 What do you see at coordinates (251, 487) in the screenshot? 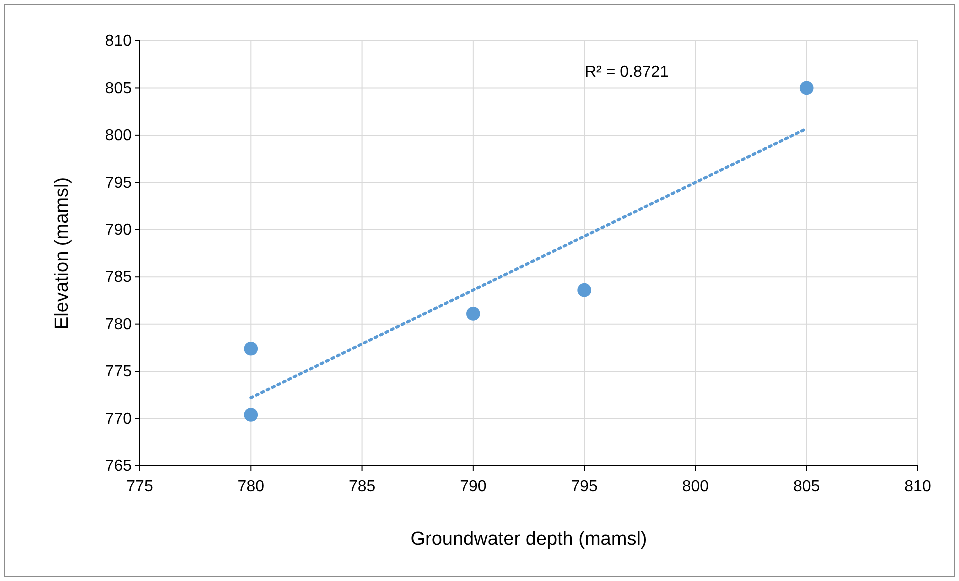
I see `x-tick-label: 780` at bounding box center [251, 487].